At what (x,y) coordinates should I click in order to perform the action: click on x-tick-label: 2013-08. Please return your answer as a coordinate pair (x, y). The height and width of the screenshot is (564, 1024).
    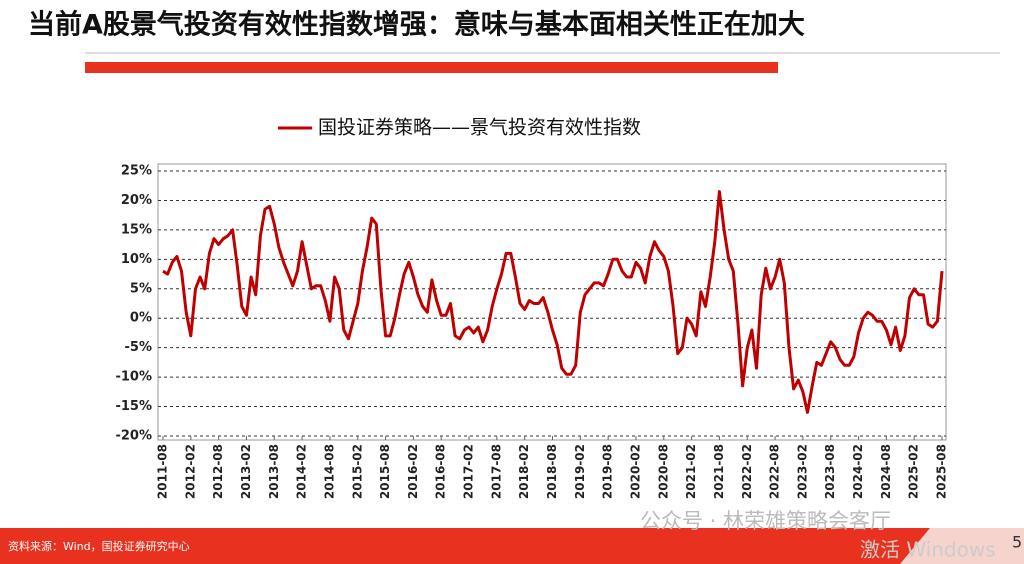
    Looking at the image, I should click on (274, 471).